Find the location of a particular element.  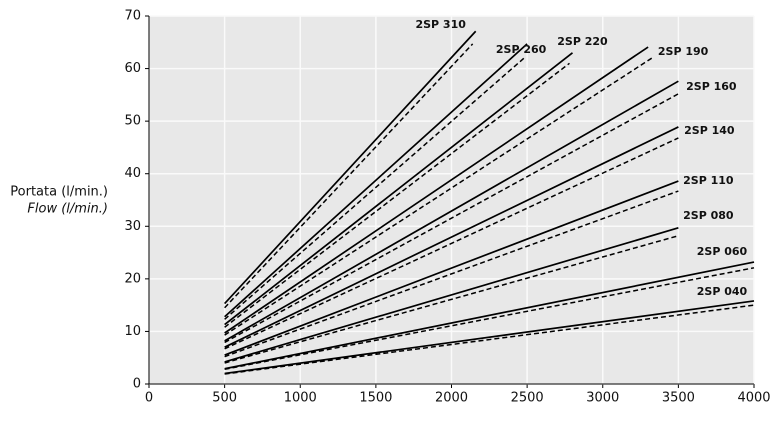

y-tick-label: 60 is located at coordinates (132, 68).